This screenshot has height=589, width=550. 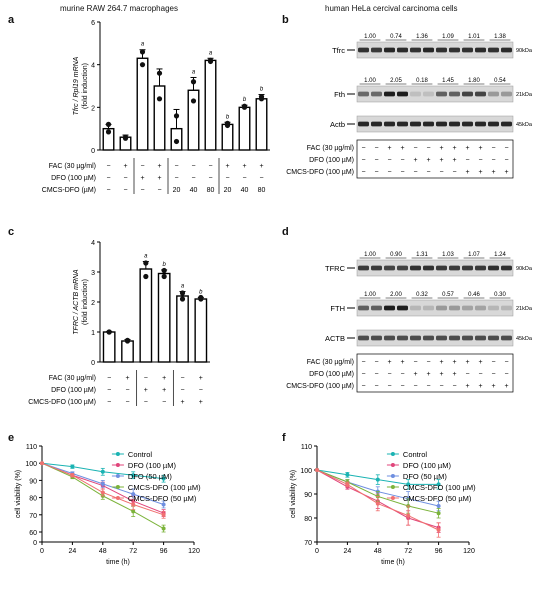 What do you see at coordinates (285, 20) in the screenshot?
I see `panel-label-b: b` at bounding box center [285, 20].